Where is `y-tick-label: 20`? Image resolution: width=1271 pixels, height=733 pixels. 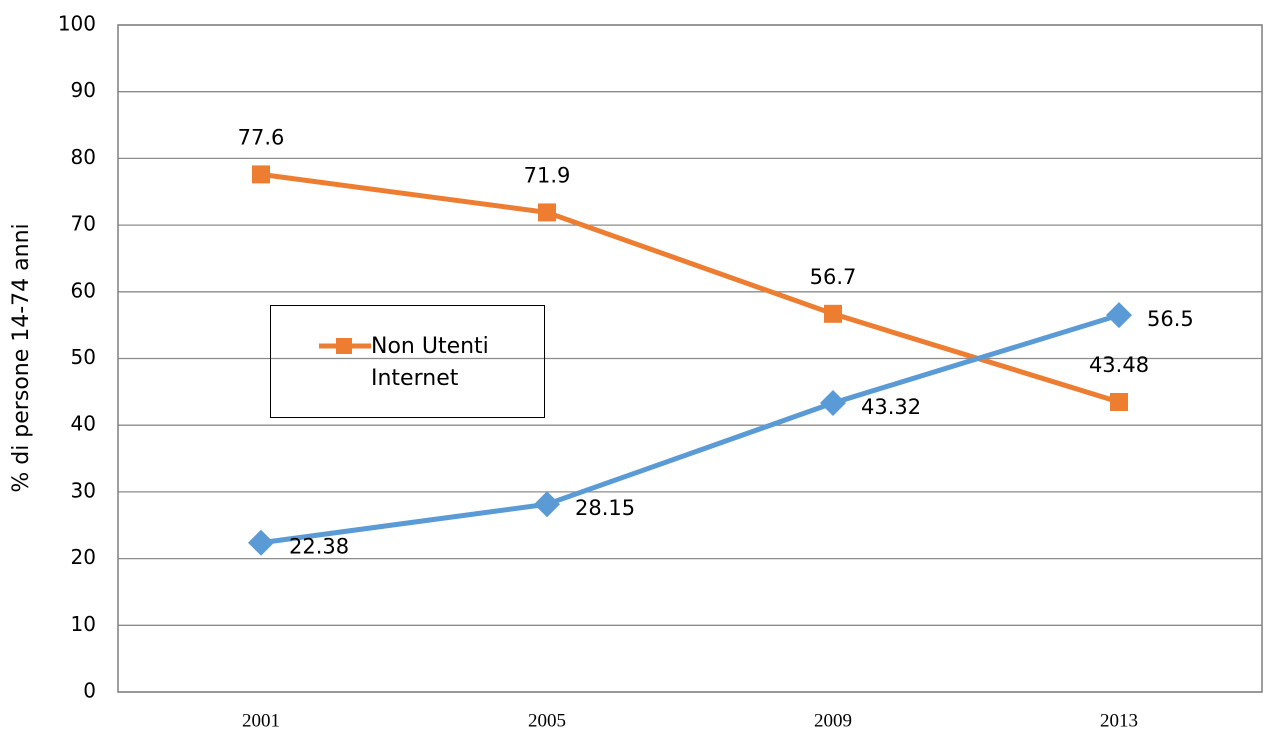
y-tick-label: 20 is located at coordinates (83, 557).